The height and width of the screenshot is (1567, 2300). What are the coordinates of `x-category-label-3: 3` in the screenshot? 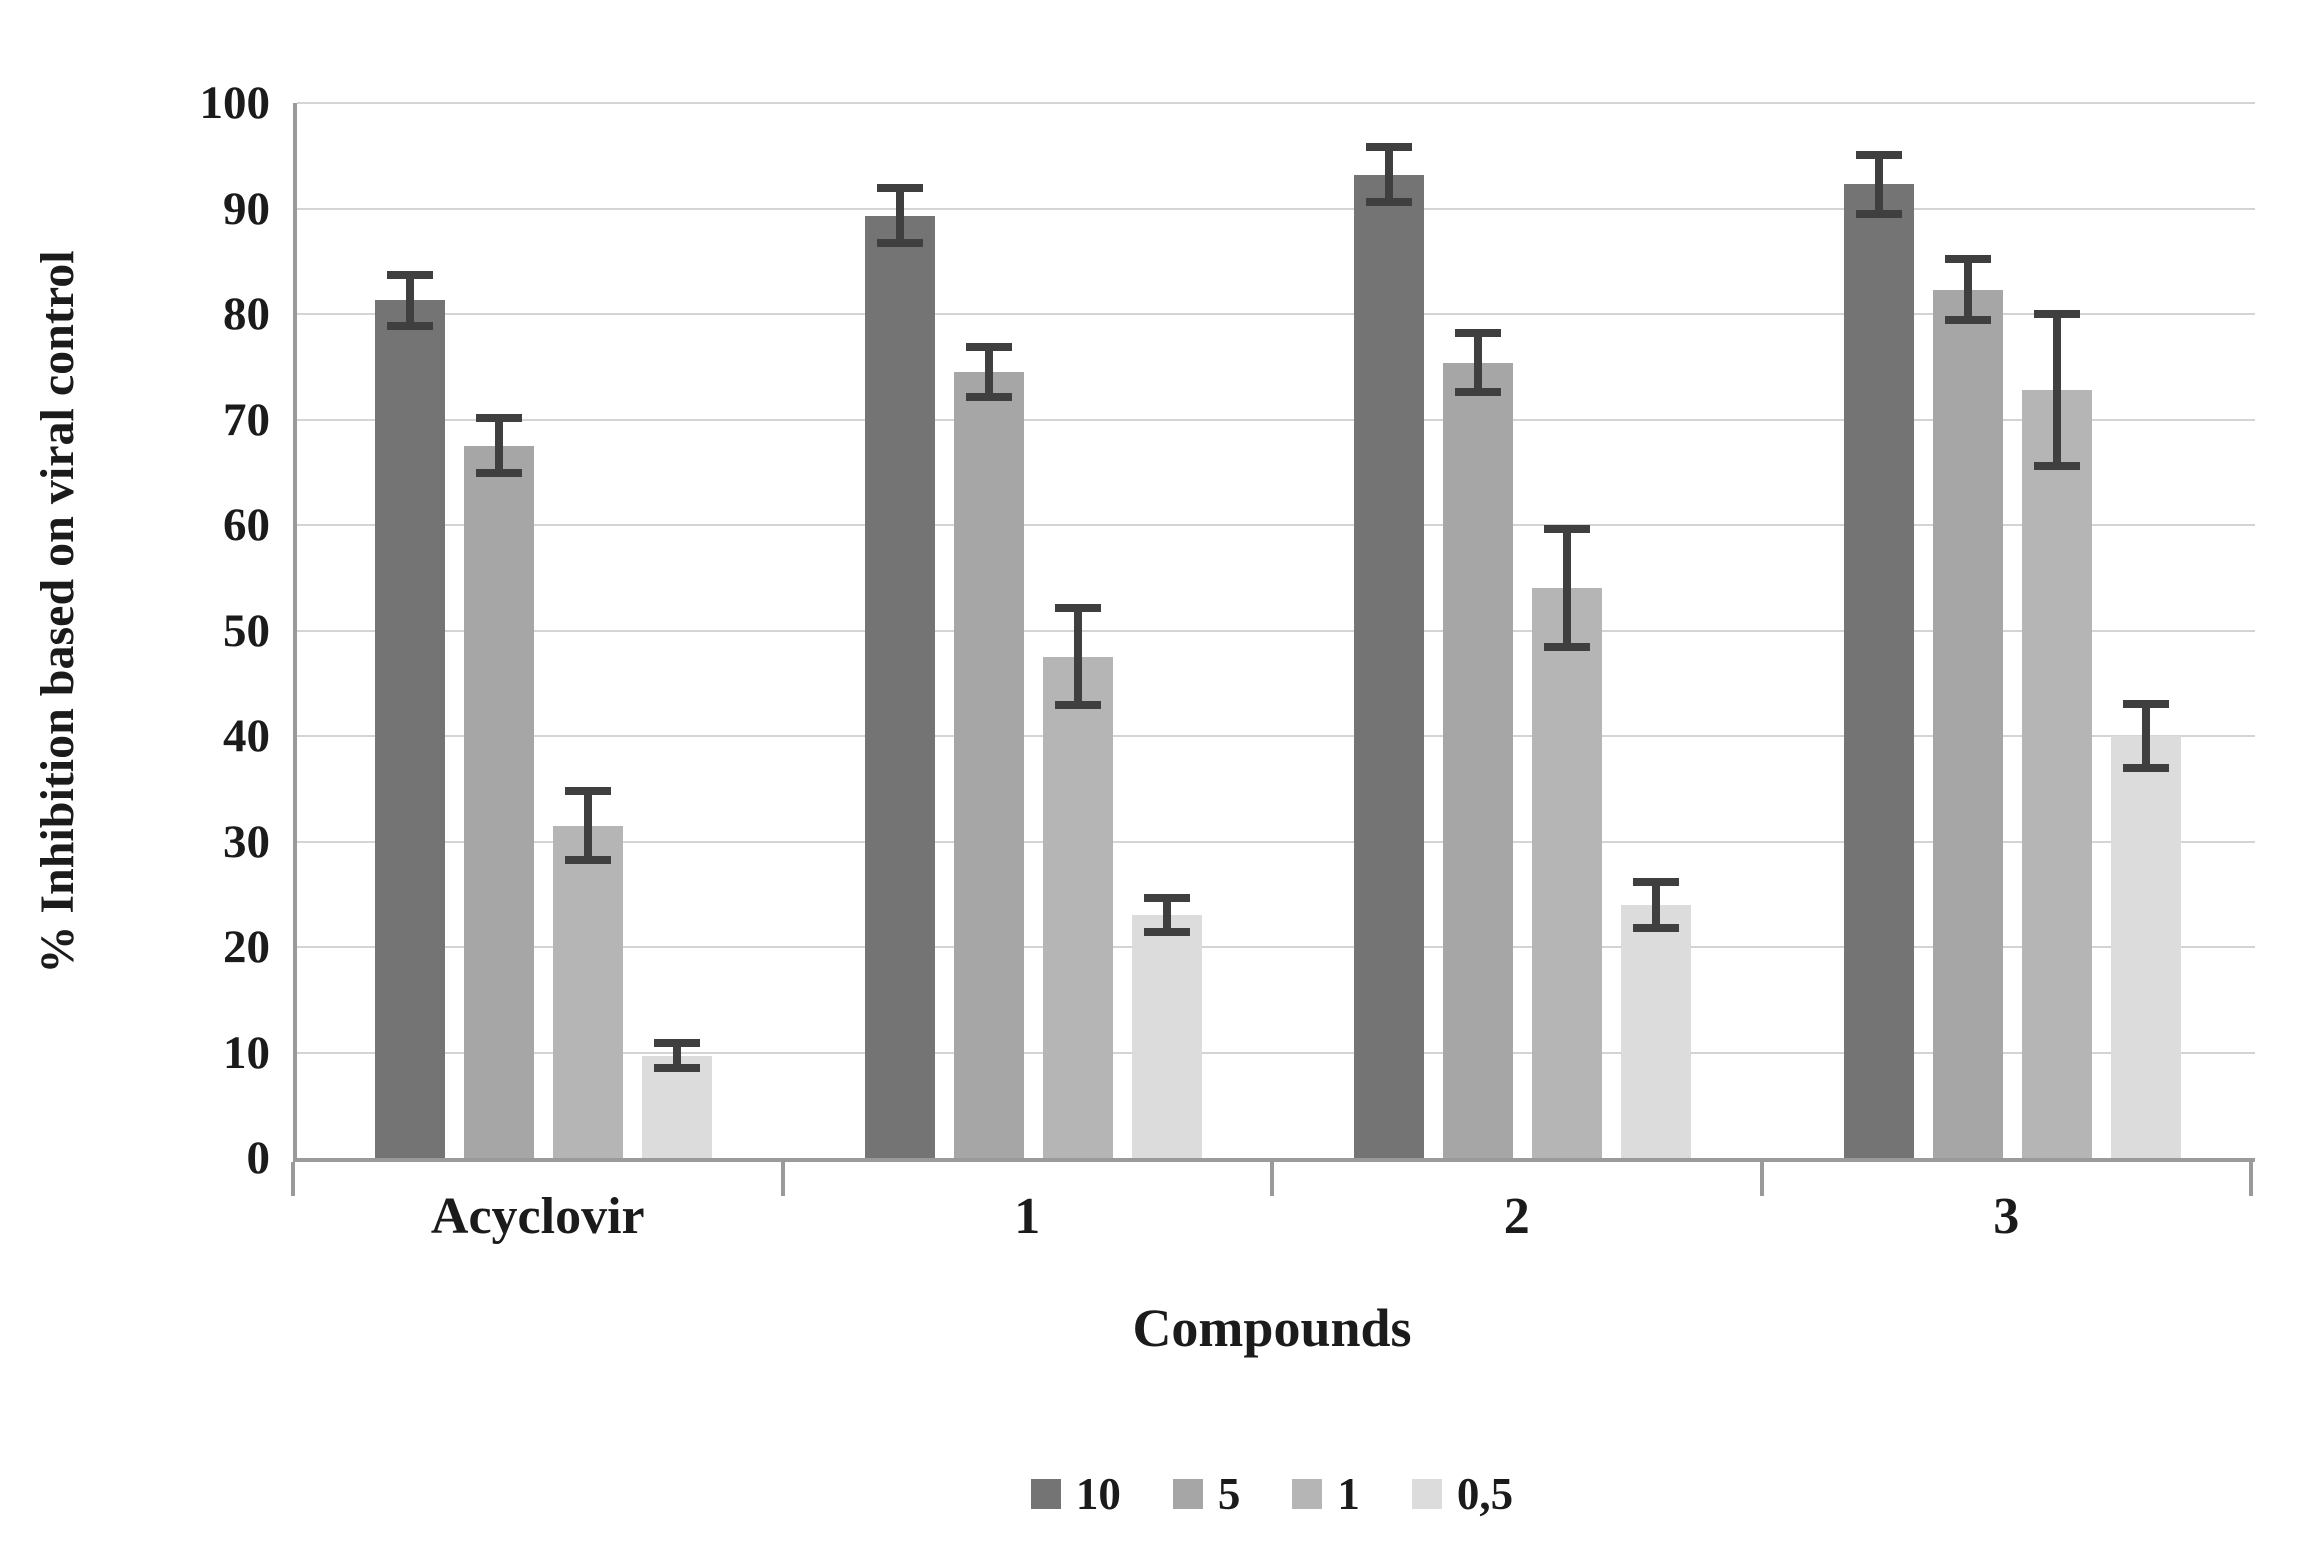 It's located at (2006, 1216).